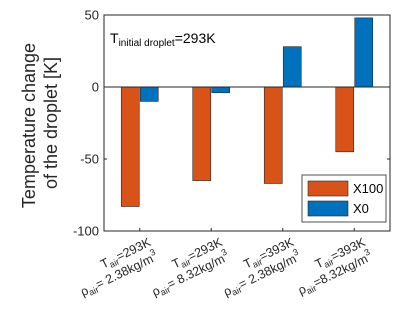  Describe the element at coordinates (328, 208) in the screenshot. I see `legend-swatch-x0` at that location.